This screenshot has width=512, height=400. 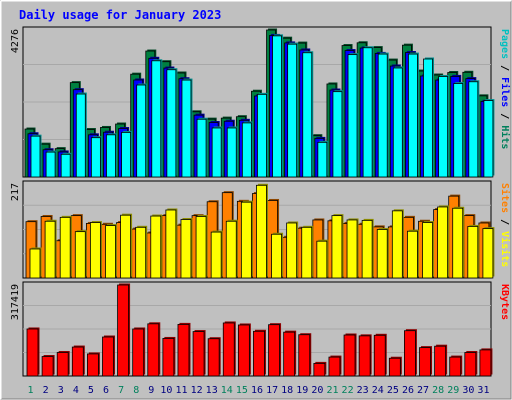 I want to click on x-tick-label: 5, so click(x=91, y=390).